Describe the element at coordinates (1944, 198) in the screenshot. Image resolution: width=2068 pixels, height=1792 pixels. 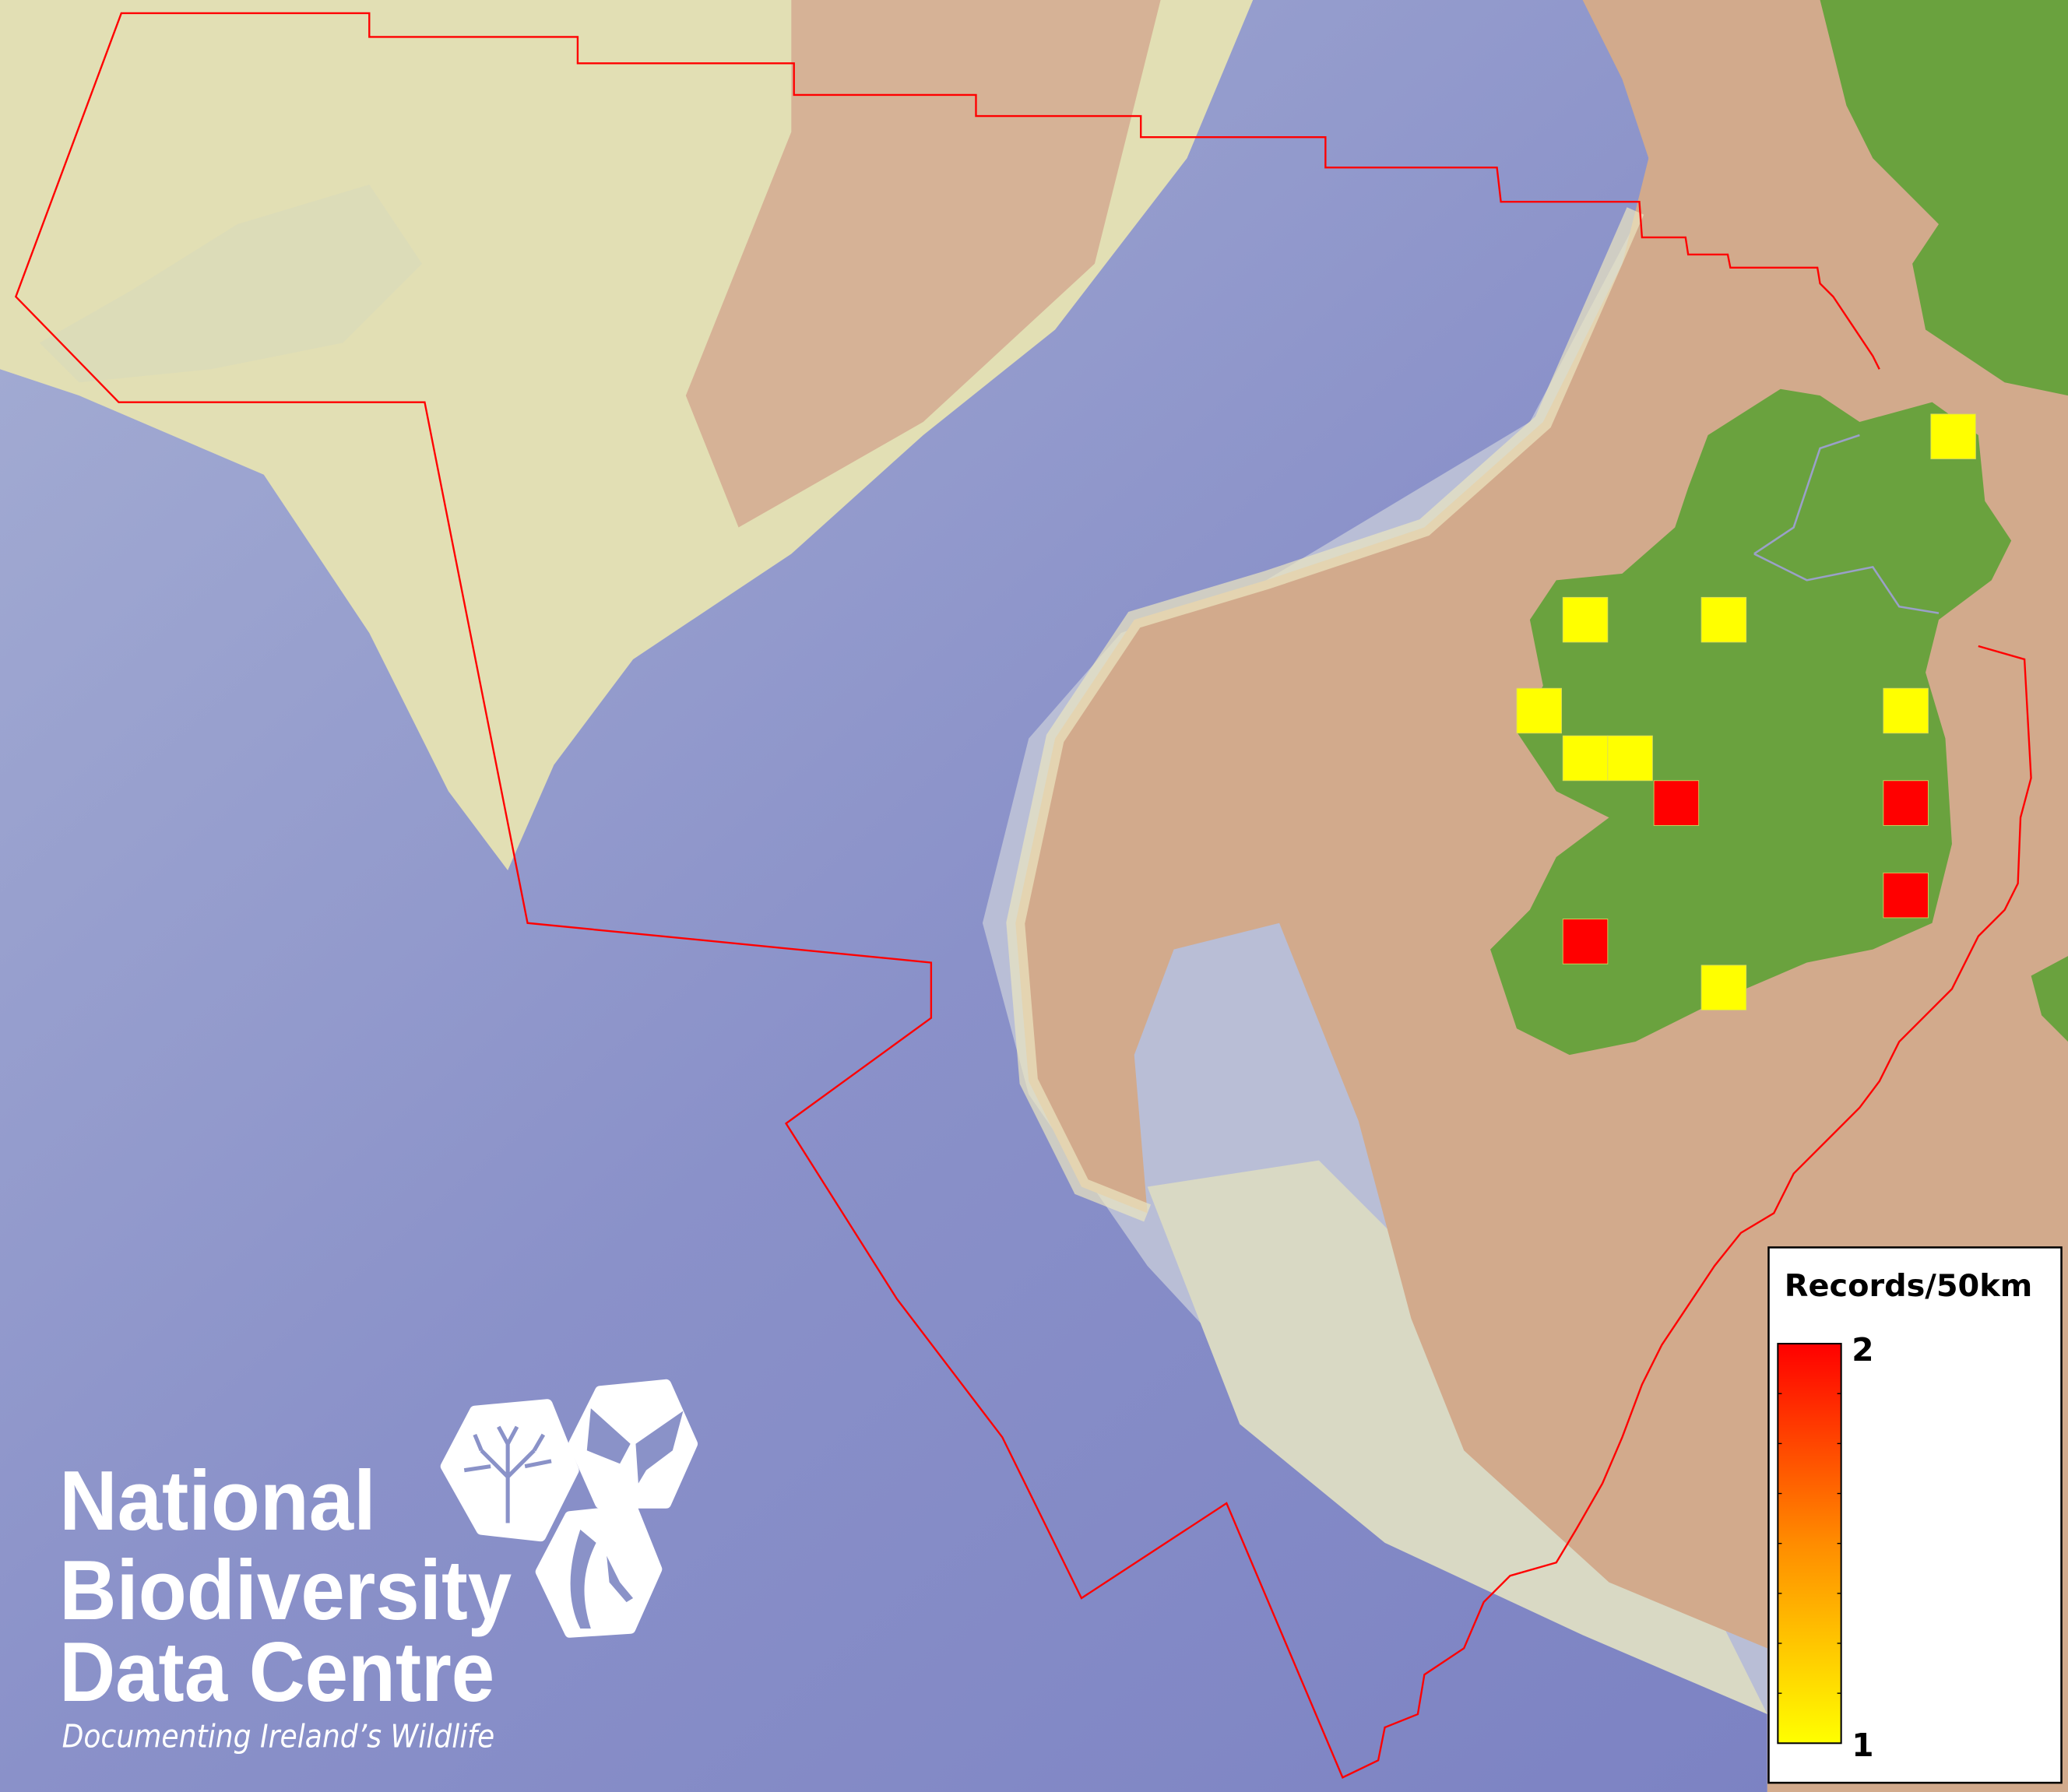
I see `scotland-land` at that location.